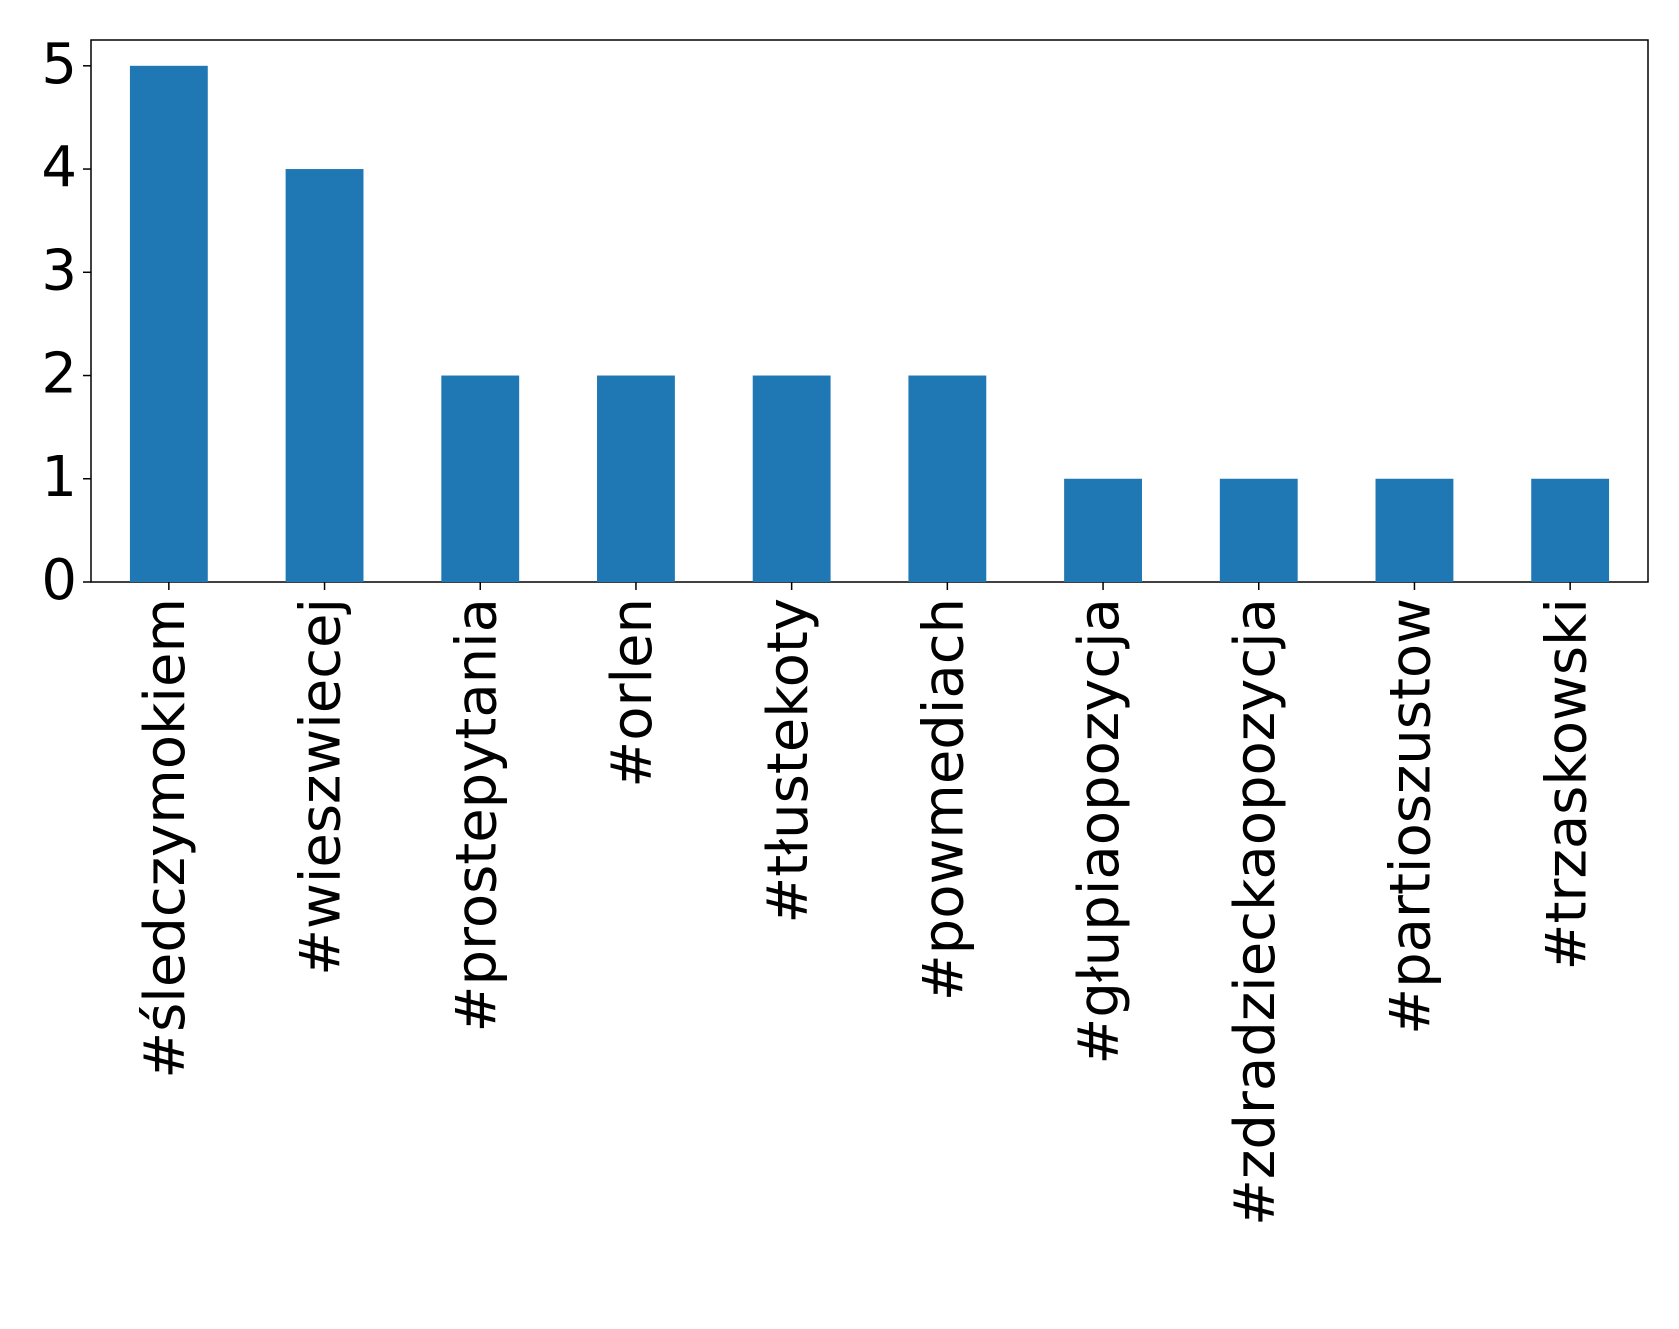 This screenshot has height=1329, width=1679. Describe the element at coordinates (632, 693) in the screenshot. I see `x-tick-label: #orlen` at that location.